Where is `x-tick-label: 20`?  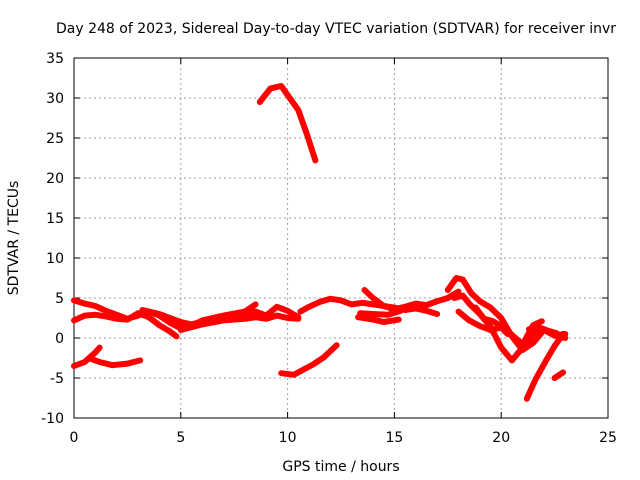 x-tick-label: 20 is located at coordinates (501, 438).